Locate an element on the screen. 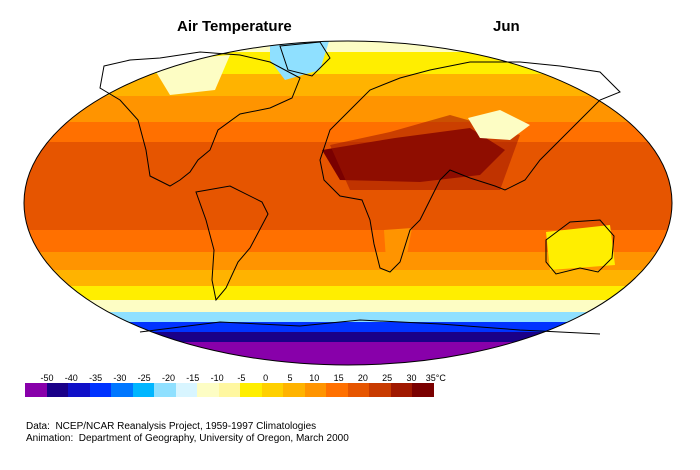  legend-tick-label: -10 is located at coordinates (217, 378).